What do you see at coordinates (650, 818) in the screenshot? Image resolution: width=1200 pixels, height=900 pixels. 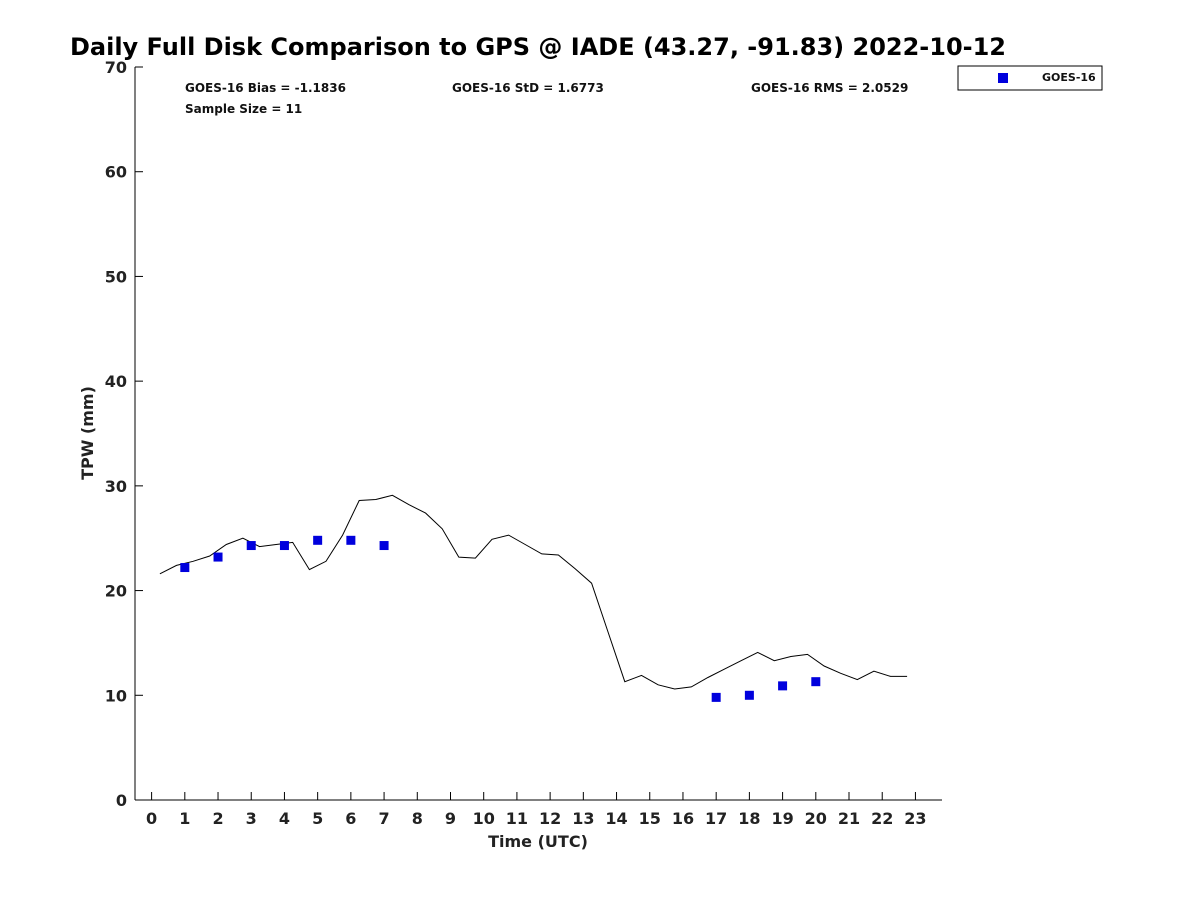 I see `x-tick-label: 15` at bounding box center [650, 818].